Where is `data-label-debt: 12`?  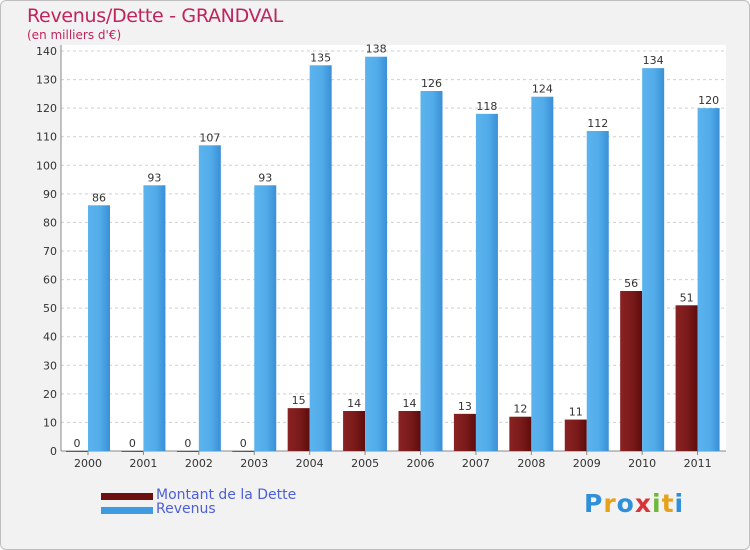 data-label-debt: 12 is located at coordinates (520, 409).